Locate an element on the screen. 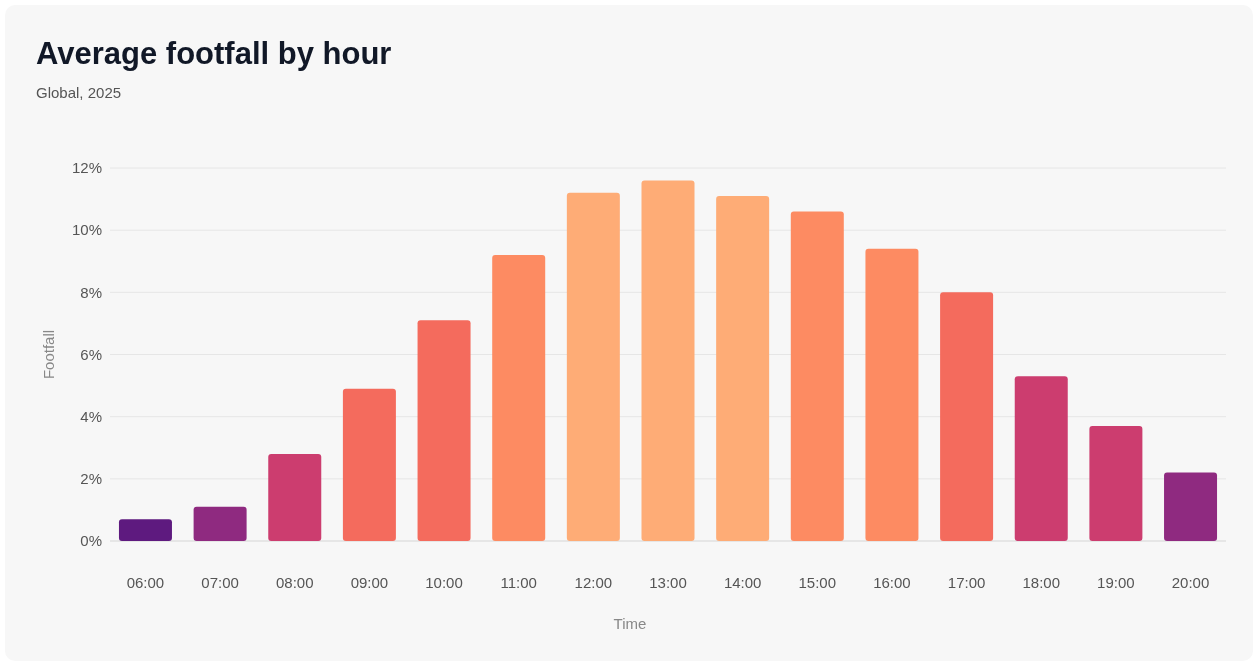  x-tick-label: 17:00 is located at coordinates (966, 582).